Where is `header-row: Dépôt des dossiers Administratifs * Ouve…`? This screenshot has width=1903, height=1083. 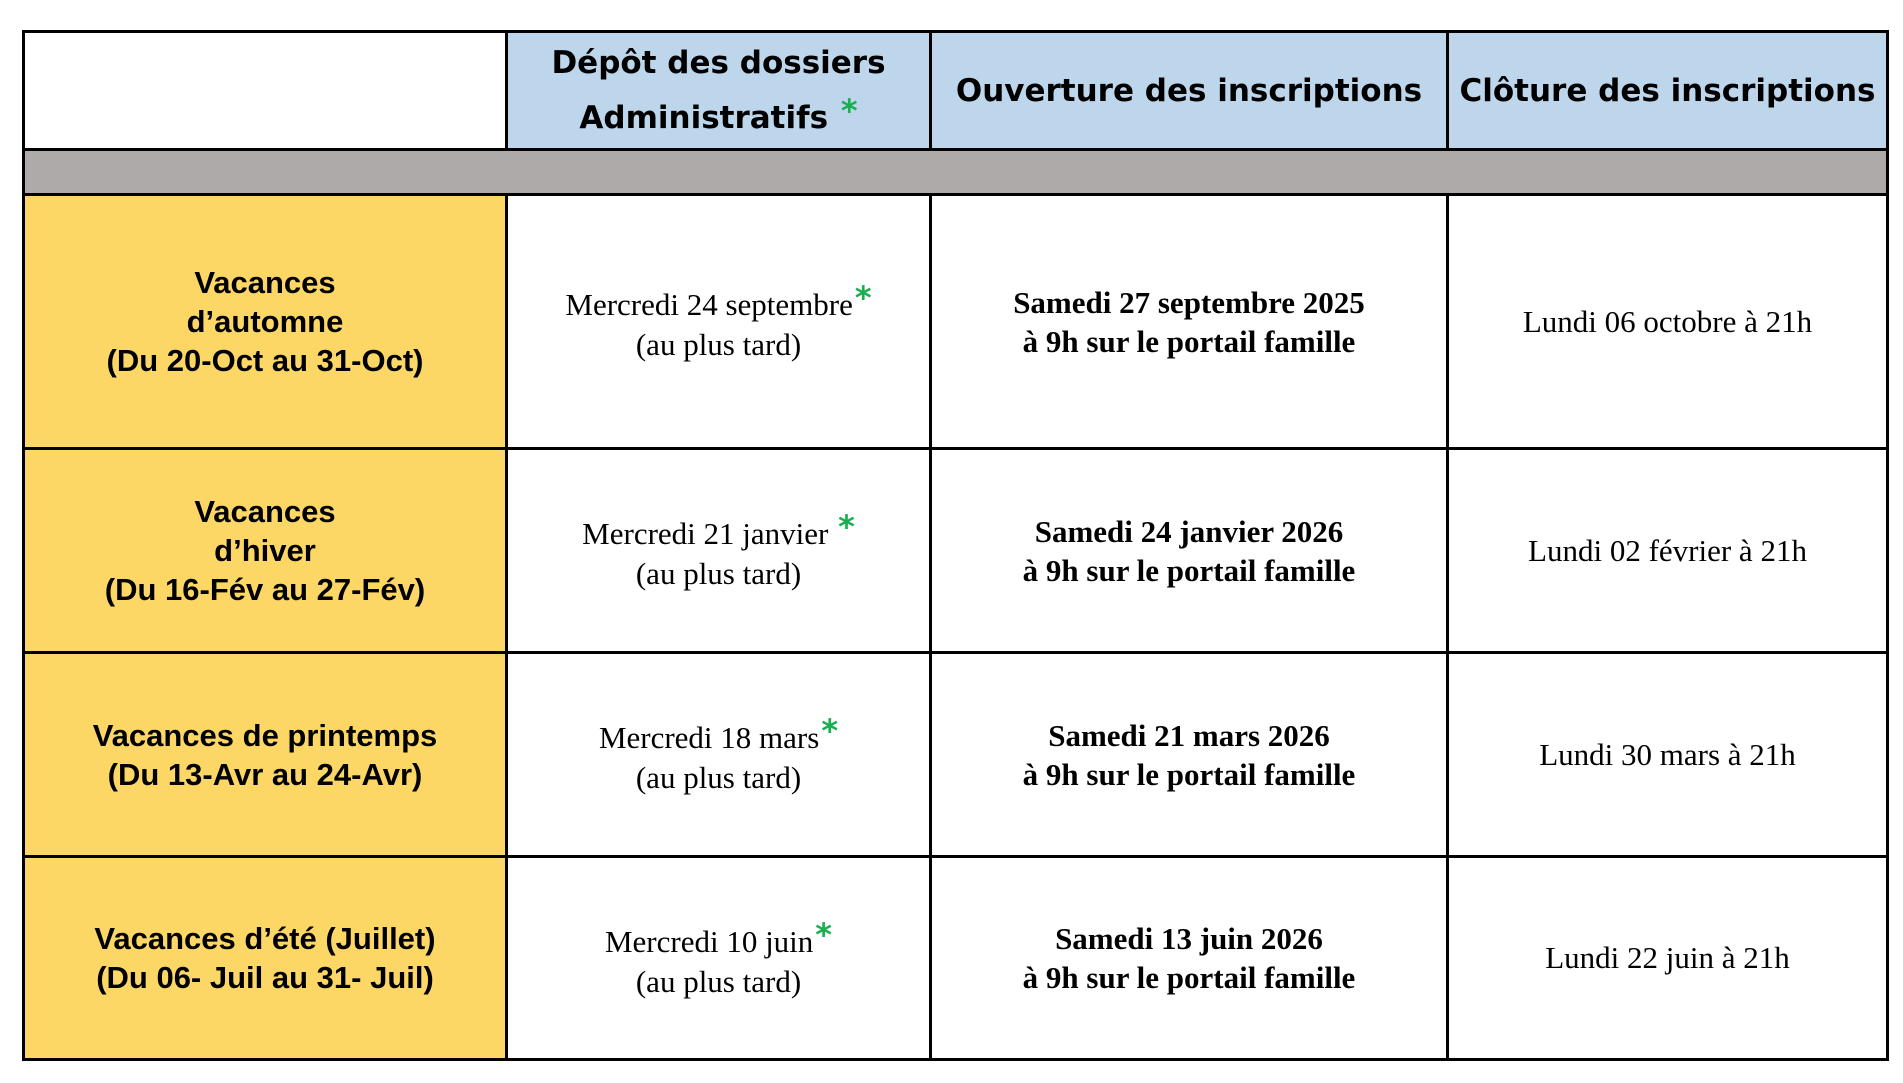
header-row: Dépôt des dossiers Administratifs * Ouve… is located at coordinates (955, 90).